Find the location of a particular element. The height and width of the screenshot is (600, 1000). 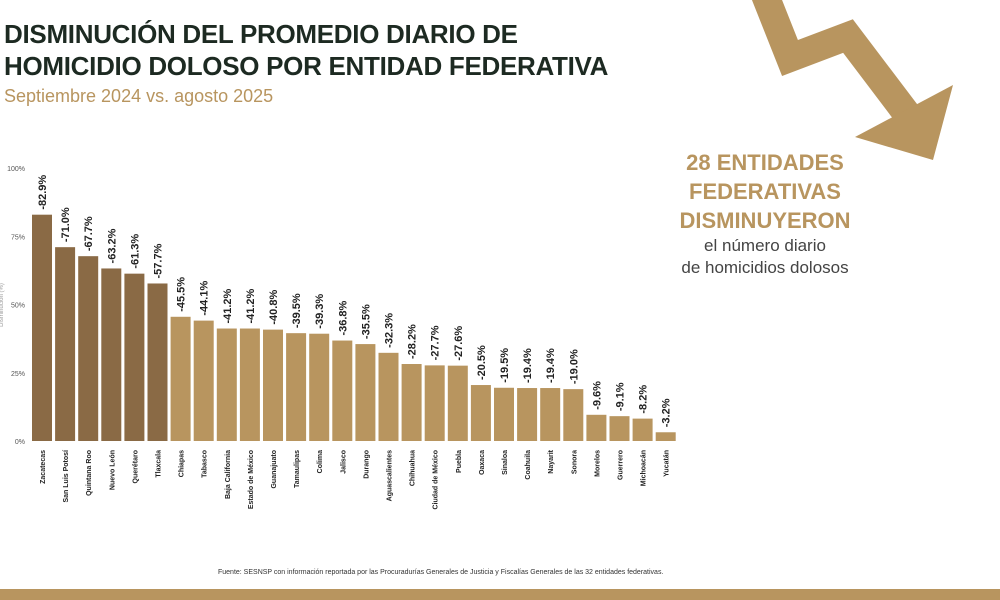

callout-line: de homicidios dolosos is located at coordinates (765, 267).